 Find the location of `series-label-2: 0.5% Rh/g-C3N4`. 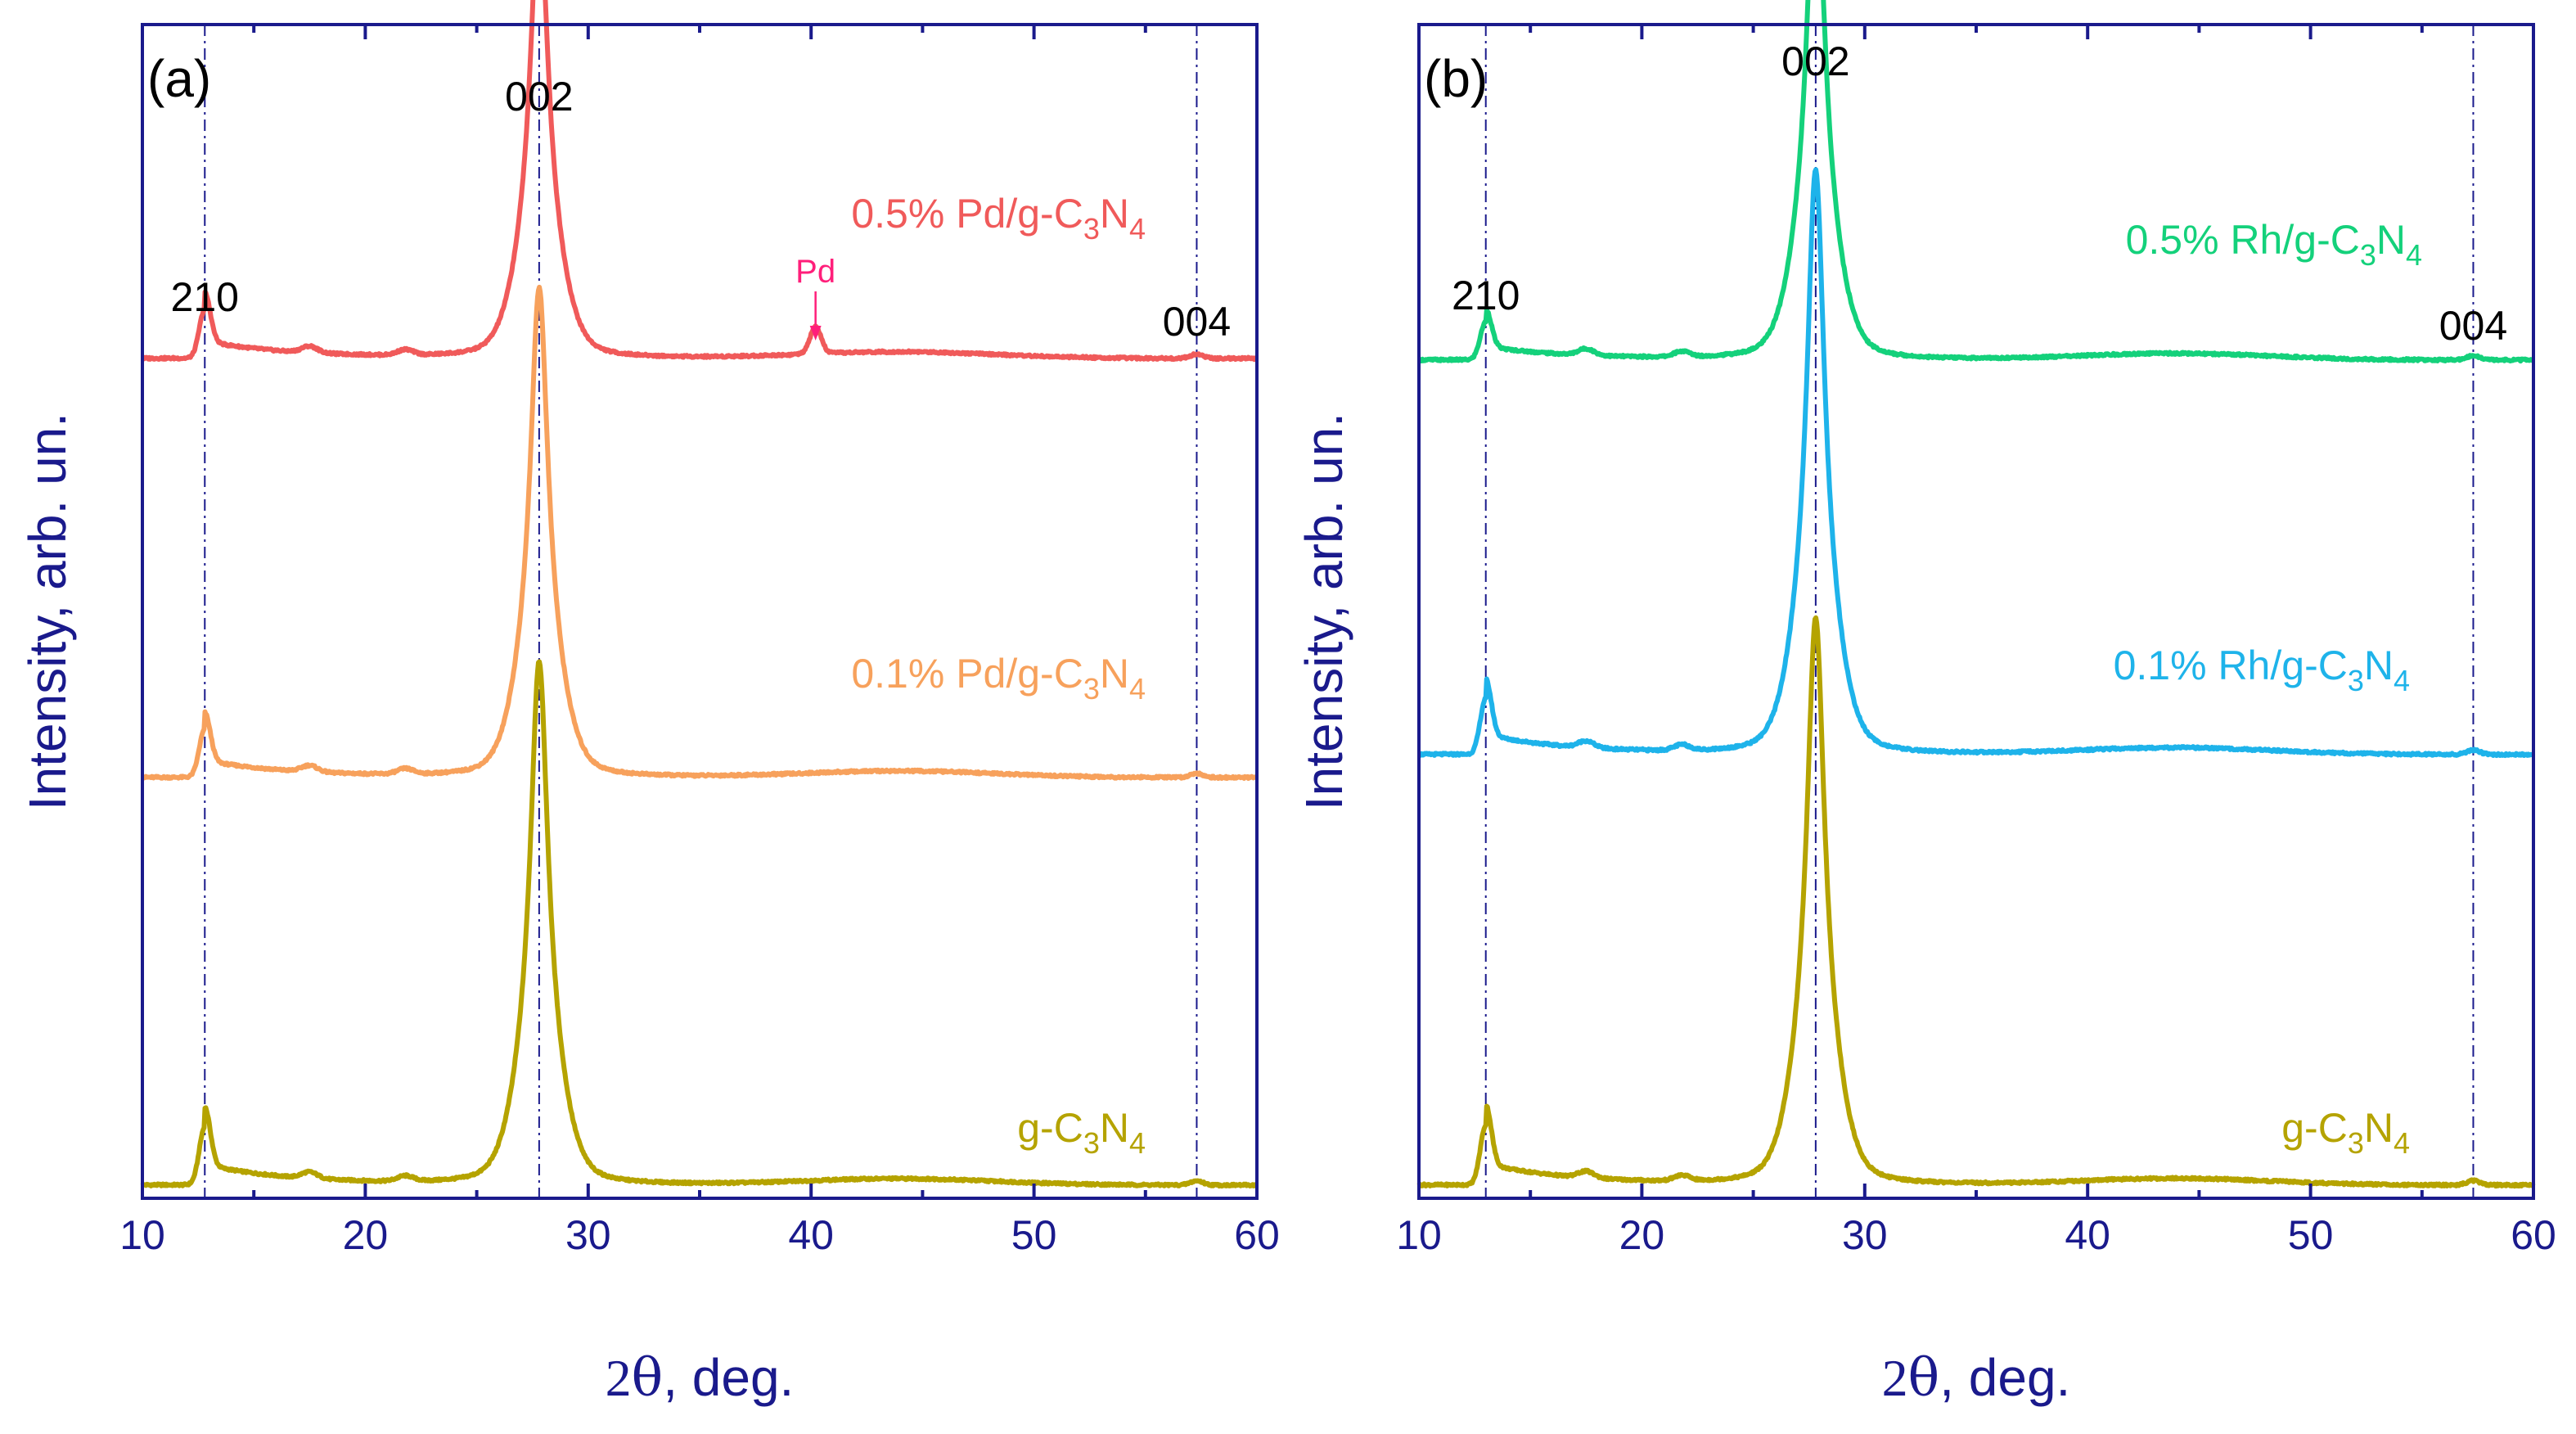

series-label-2: 0.5% Rh/g-C3N4 is located at coordinates (2274, 245).